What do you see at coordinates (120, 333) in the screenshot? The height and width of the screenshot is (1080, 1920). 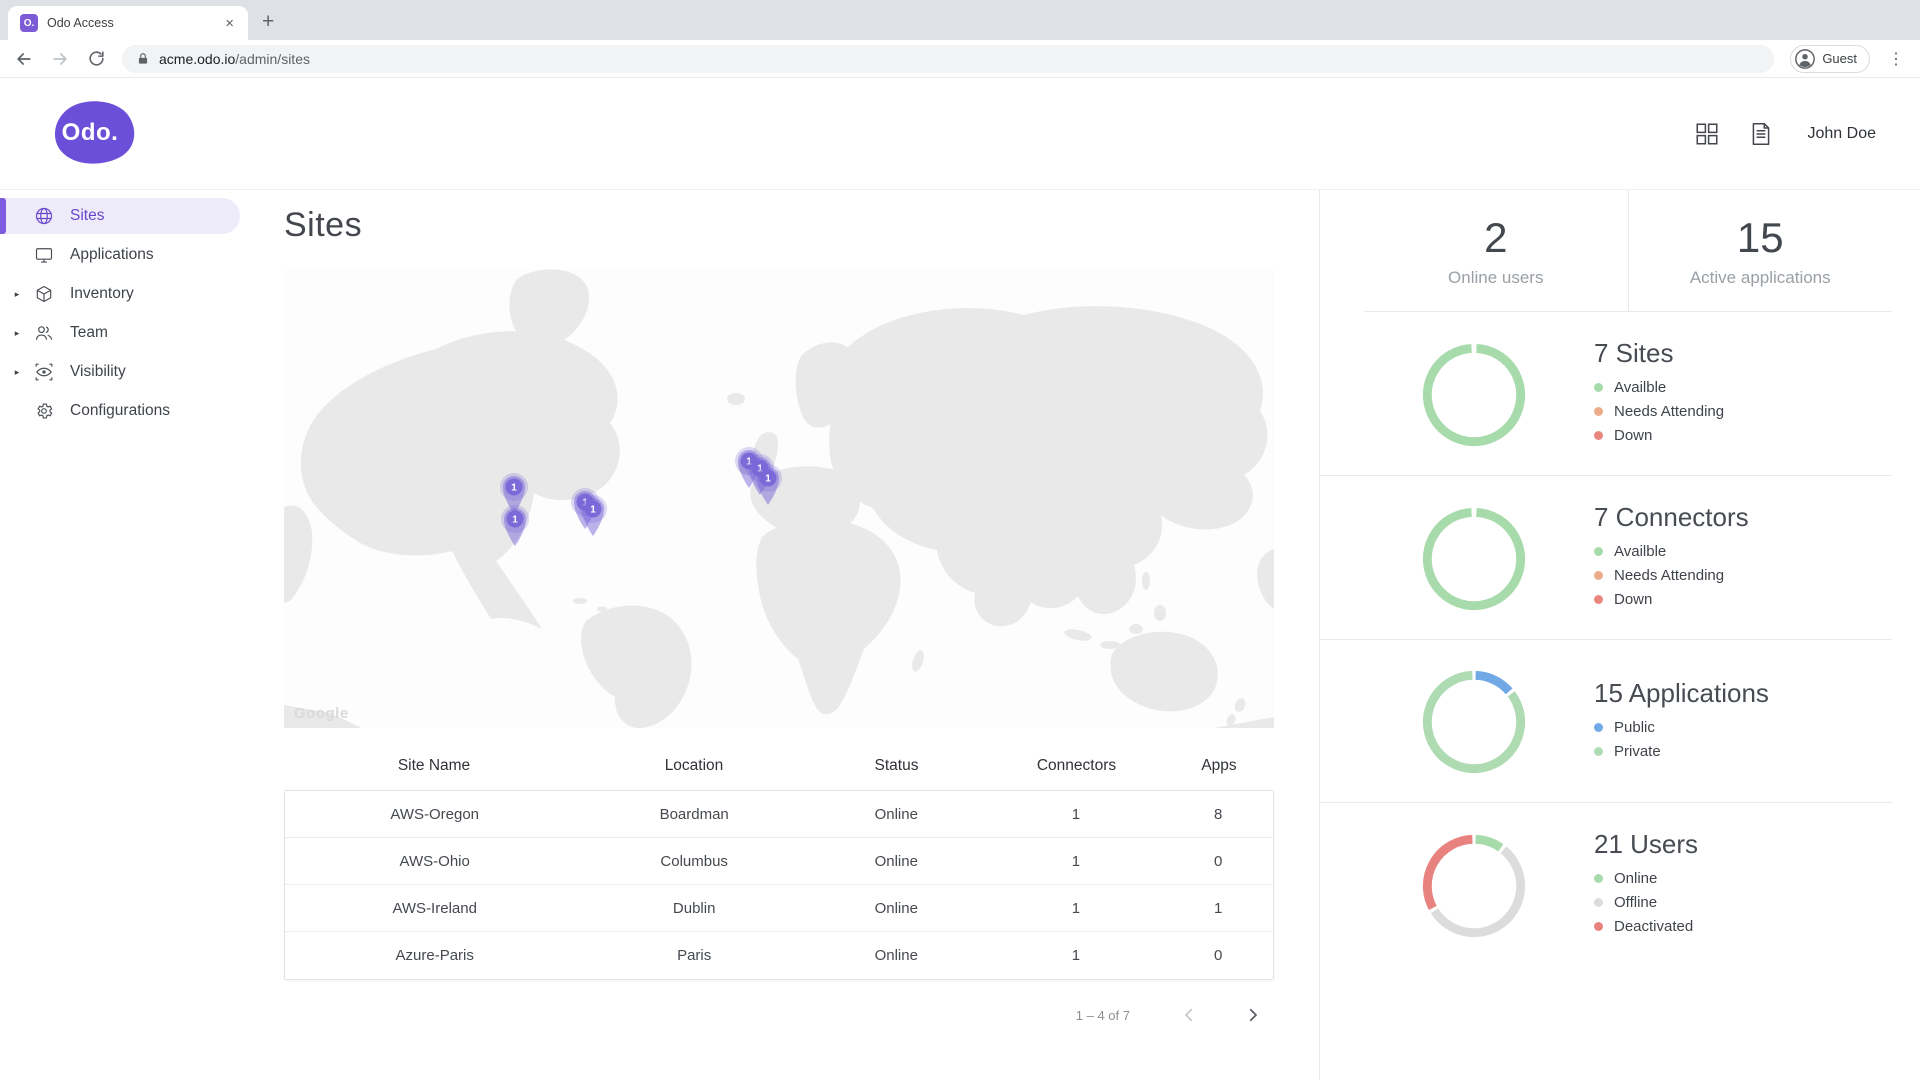 I see `sidebar-item-team: ▸ Team` at bounding box center [120, 333].